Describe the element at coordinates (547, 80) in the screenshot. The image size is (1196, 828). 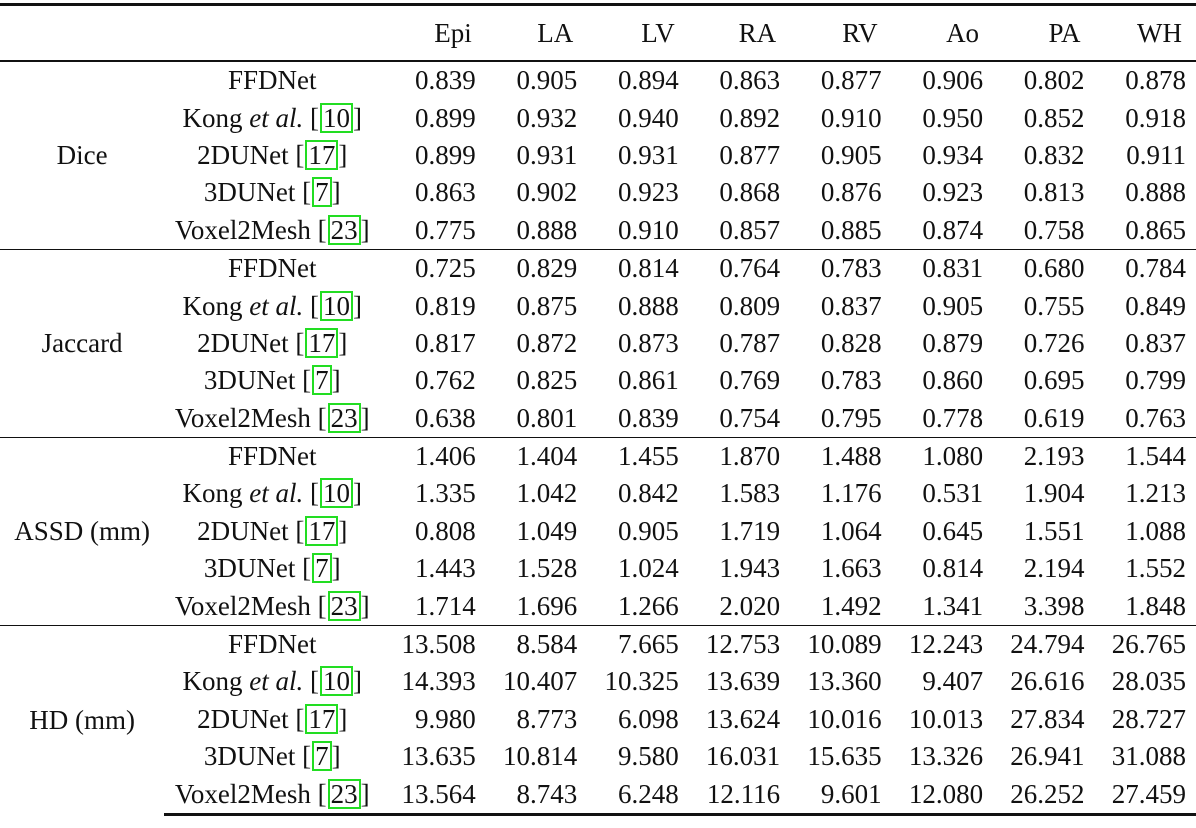
I see `value-cell: 0.905` at that location.